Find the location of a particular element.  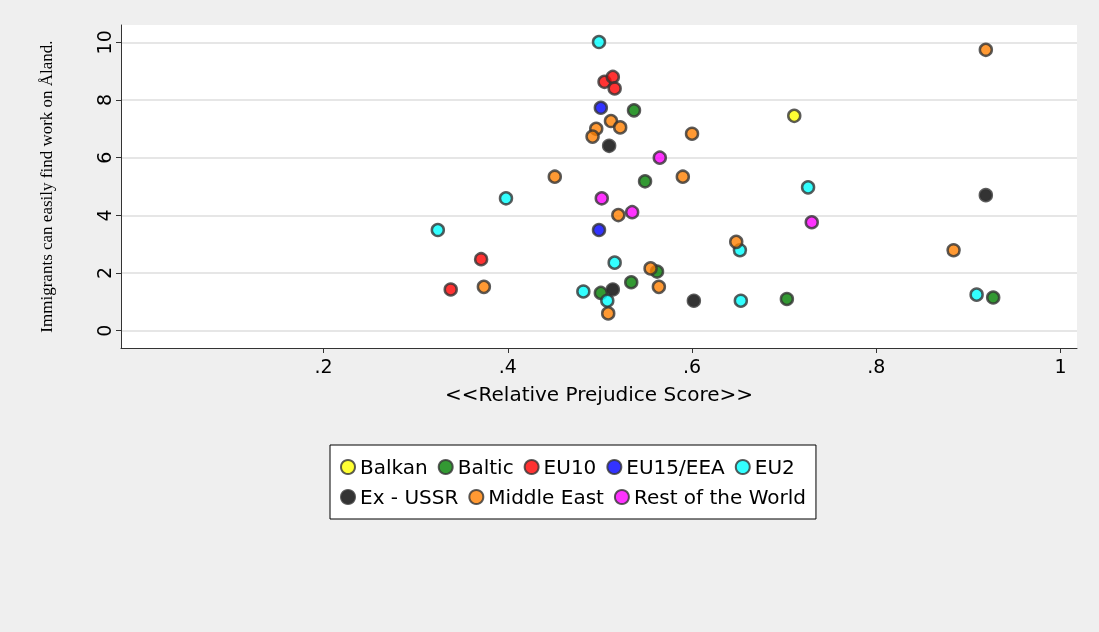

legend-label: Balkan is located at coordinates (394, 467).